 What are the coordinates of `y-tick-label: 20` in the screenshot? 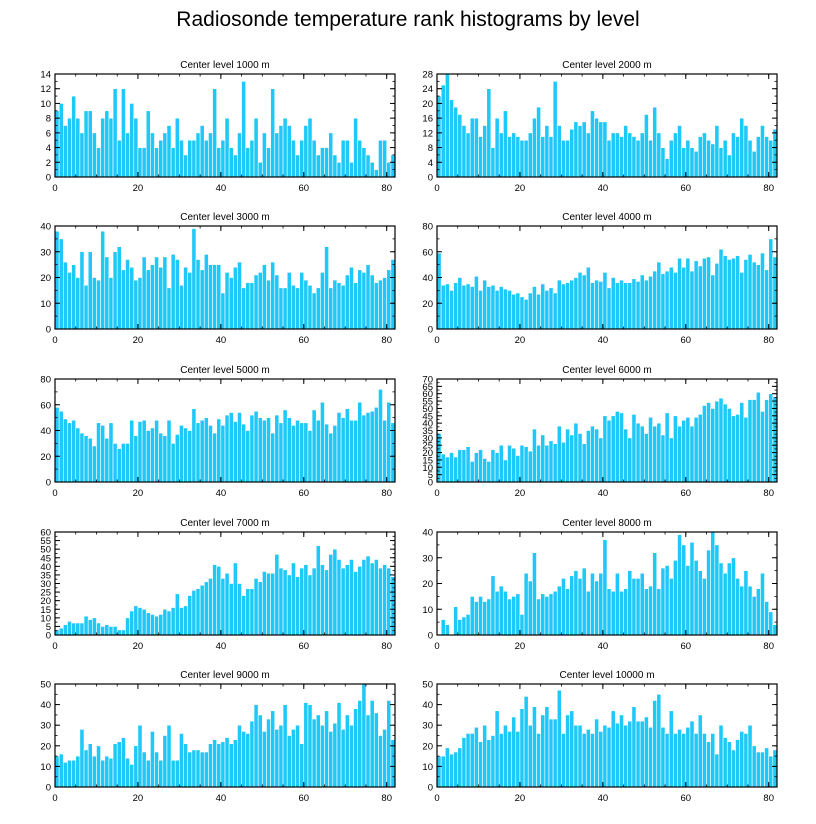 It's located at (427, 584).